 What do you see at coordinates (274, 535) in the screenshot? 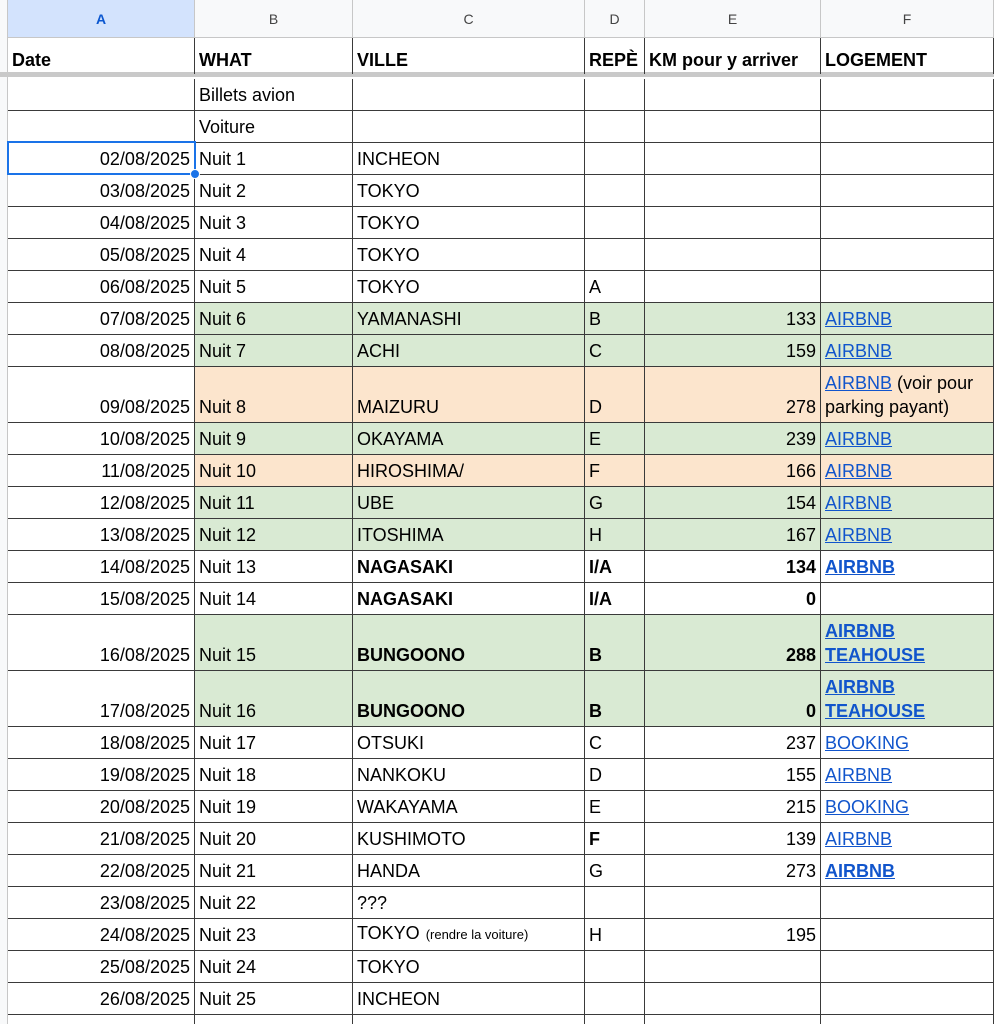
I see `cell: Nuit 12` at bounding box center [274, 535].